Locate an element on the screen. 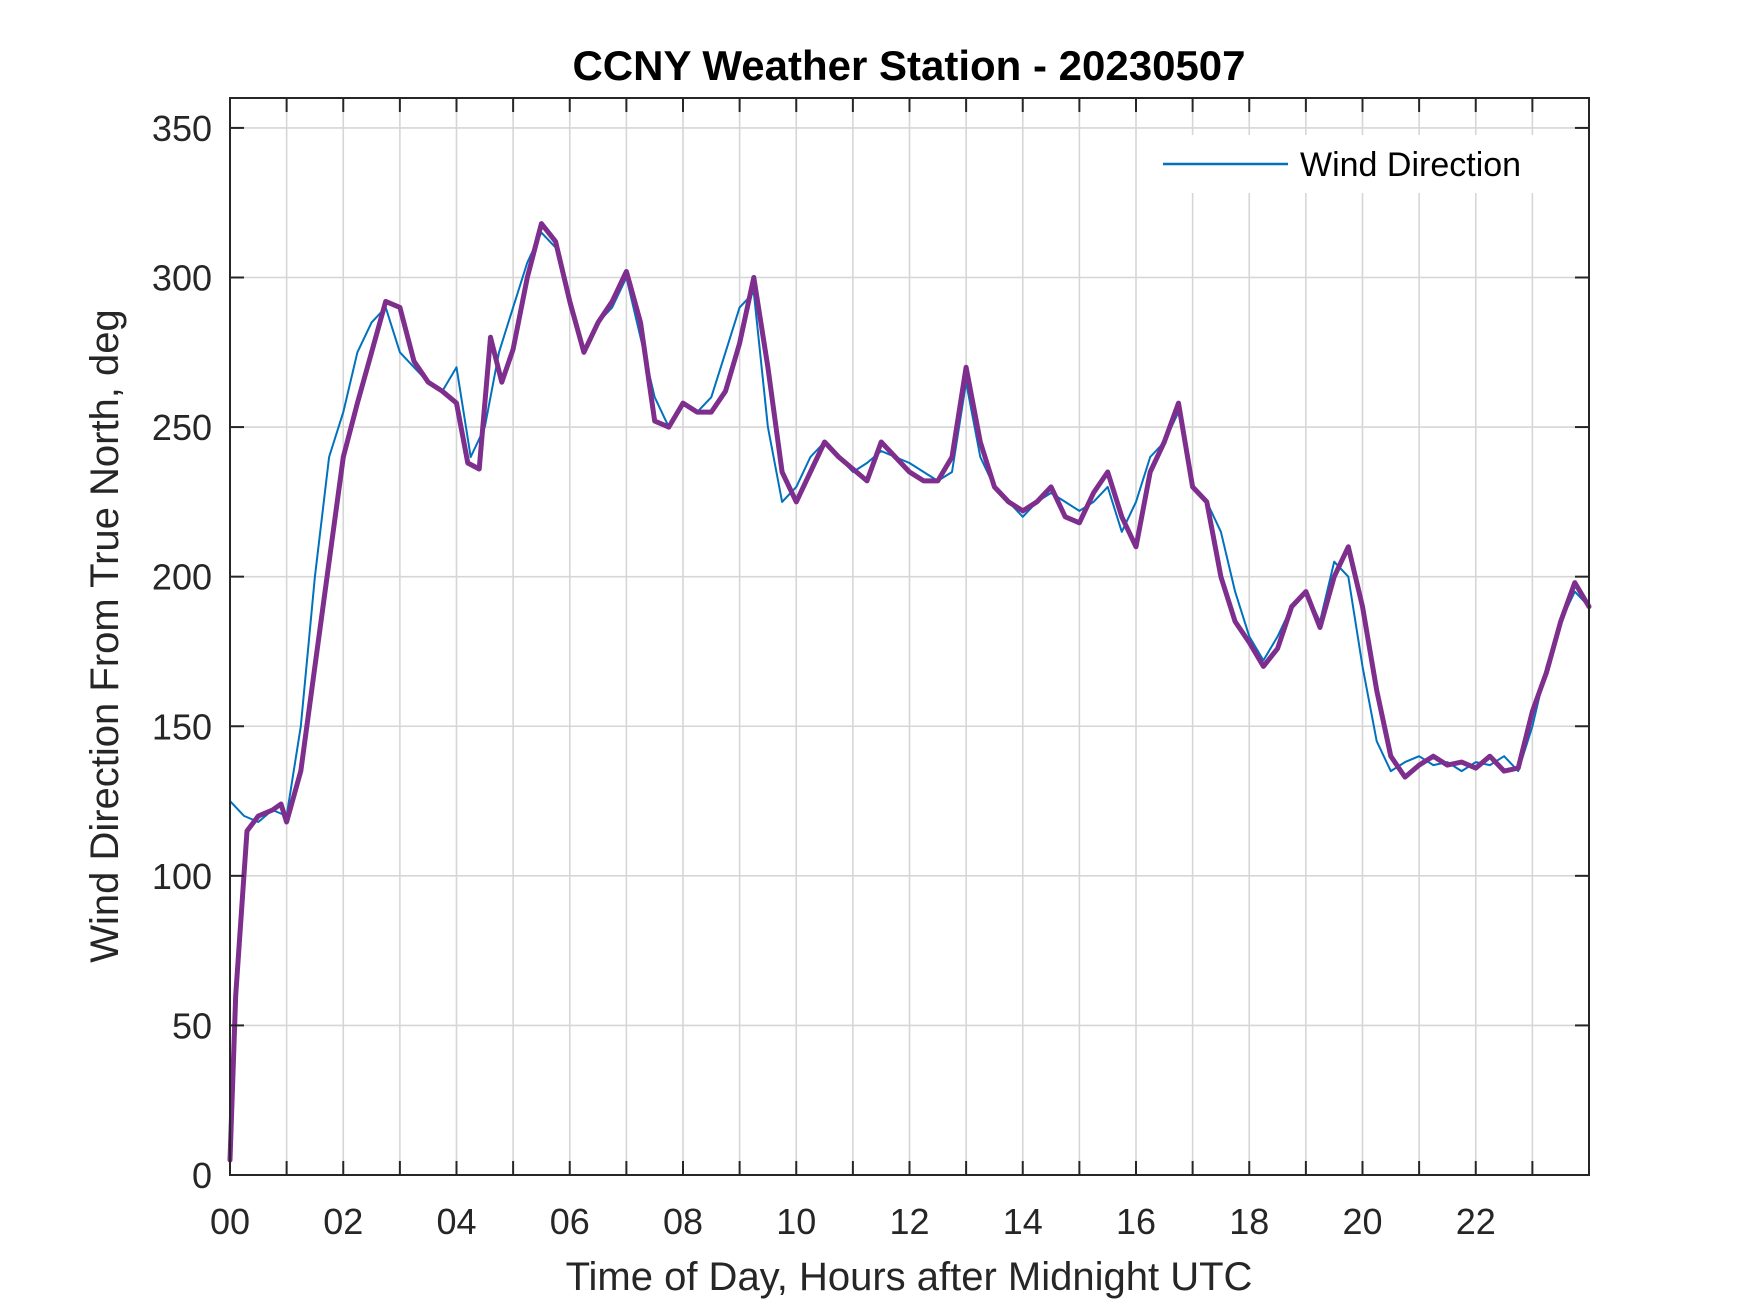  y-tick-label: 150 is located at coordinates (182, 726).